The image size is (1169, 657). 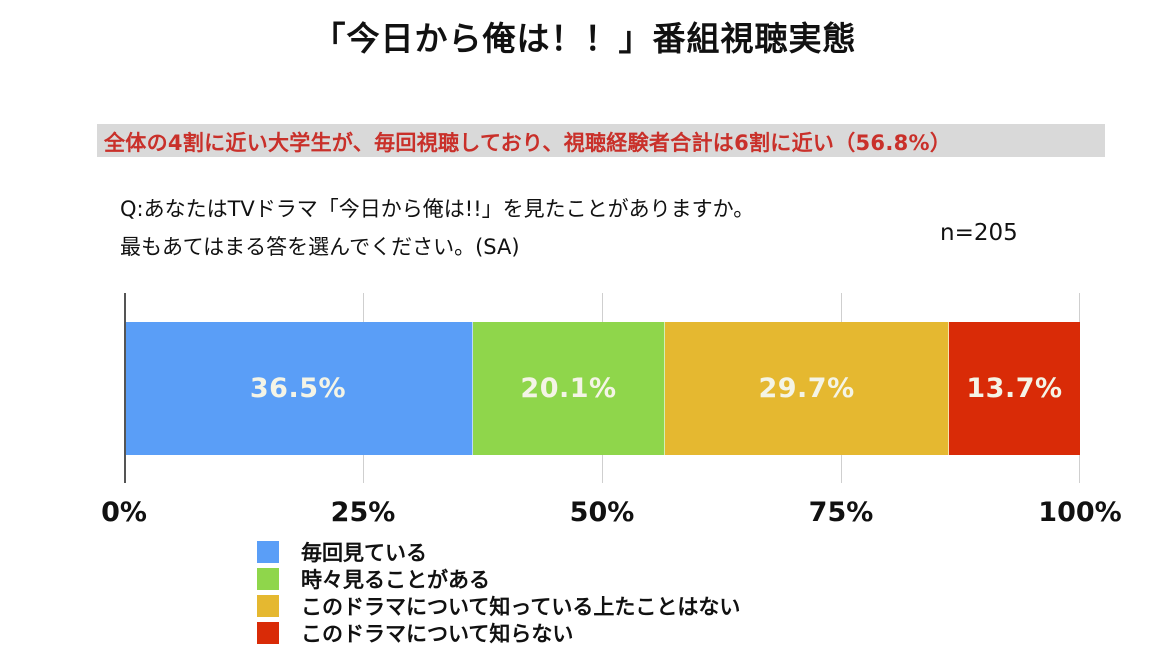 What do you see at coordinates (125, 388) in the screenshot?
I see `y-axis-line` at bounding box center [125, 388].